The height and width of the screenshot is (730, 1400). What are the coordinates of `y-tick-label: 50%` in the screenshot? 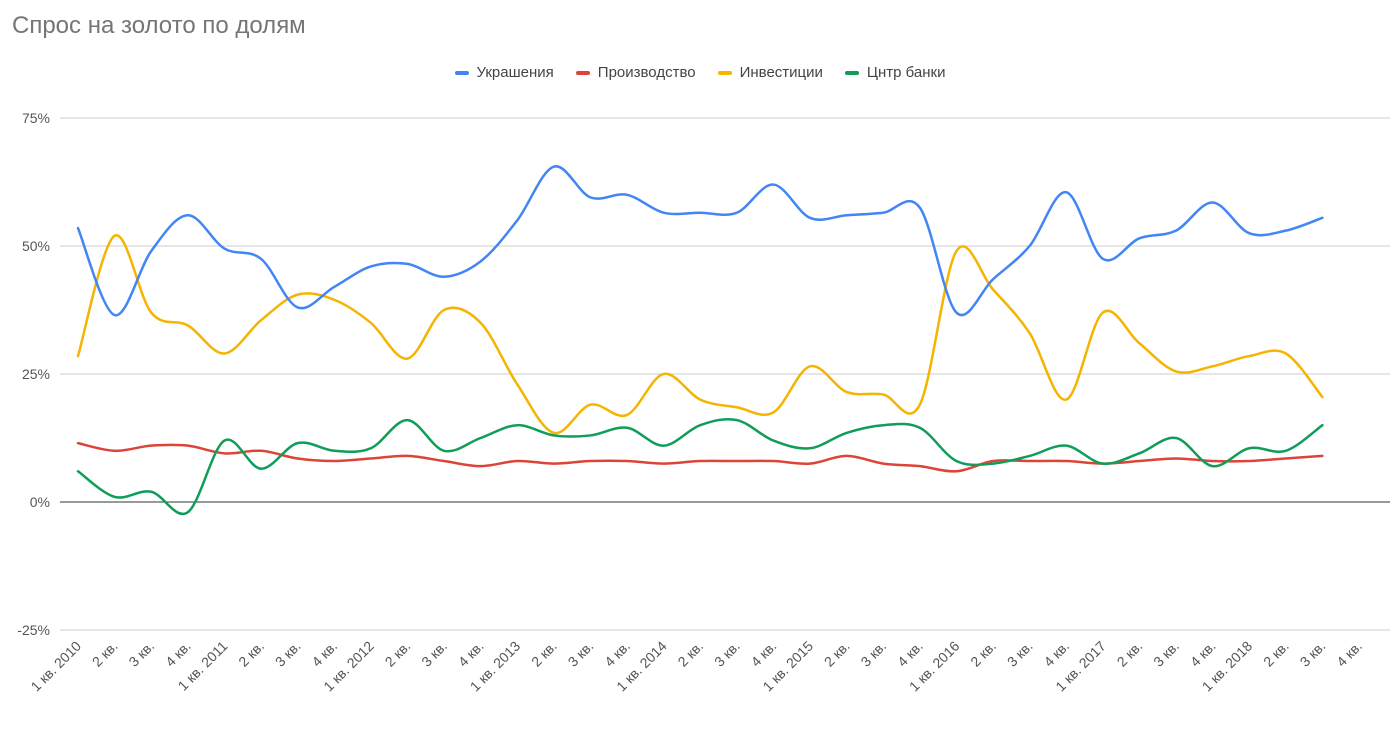 It's located at (36, 246).